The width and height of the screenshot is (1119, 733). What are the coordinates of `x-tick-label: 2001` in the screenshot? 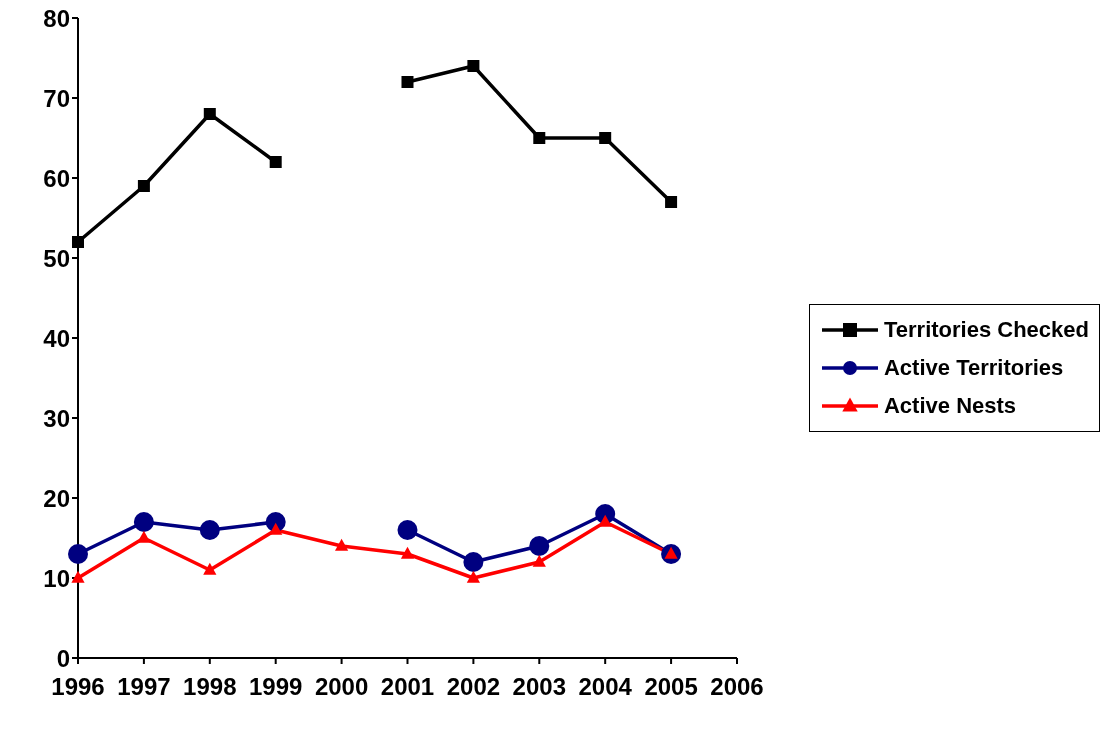 It's located at (407, 687).